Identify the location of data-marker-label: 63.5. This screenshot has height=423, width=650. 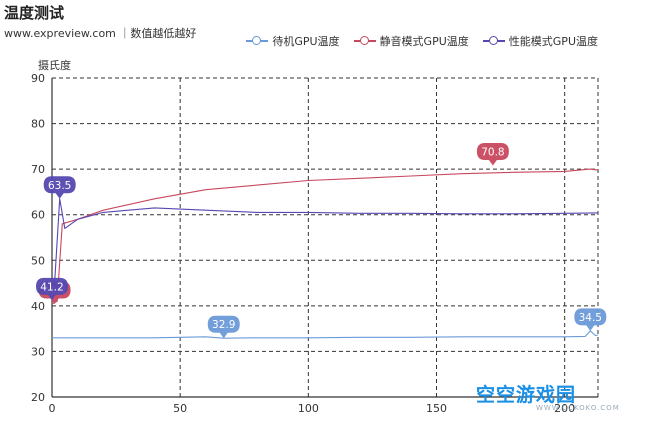
(59, 186).